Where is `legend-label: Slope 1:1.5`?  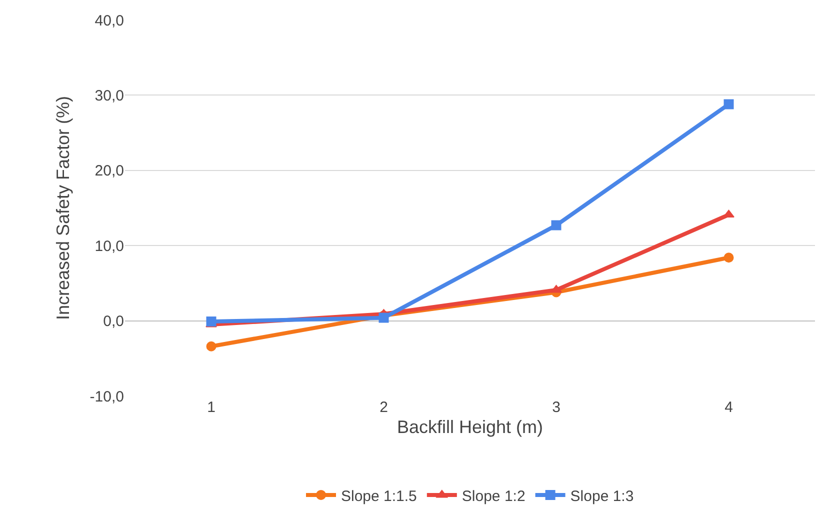 legend-label: Slope 1:1.5 is located at coordinates (379, 496).